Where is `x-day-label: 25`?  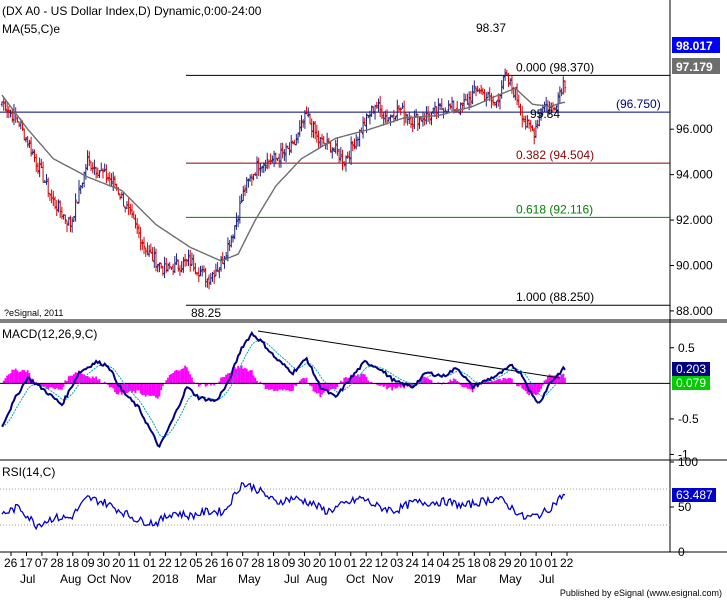 x-day-label: 25 is located at coordinates (459, 563).